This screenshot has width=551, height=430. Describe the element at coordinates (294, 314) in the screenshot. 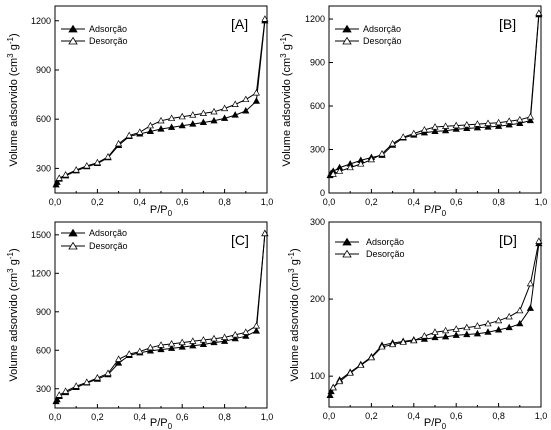

I see `panel-d-y-axis-label: Volume adsorvido (cm3 g-1)` at that location.